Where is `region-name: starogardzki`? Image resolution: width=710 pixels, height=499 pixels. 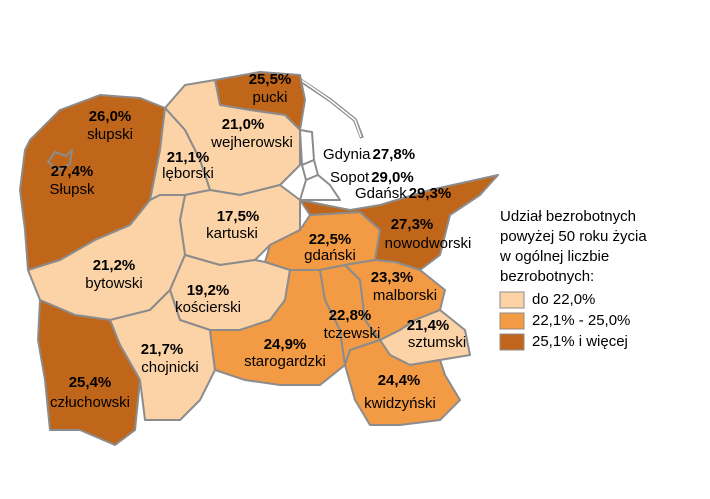
region-name: starogardzki is located at coordinates (285, 361).